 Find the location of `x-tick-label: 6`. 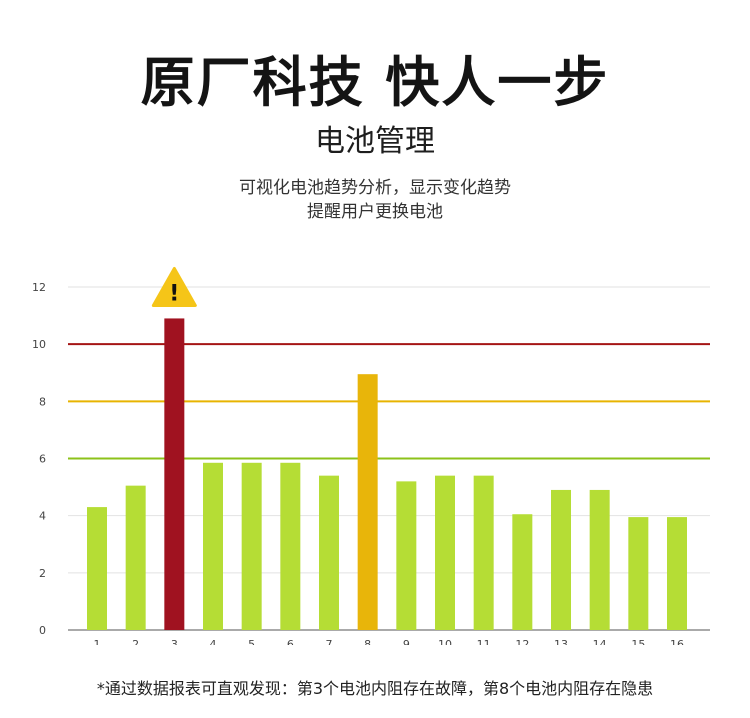

x-tick-label: 6 is located at coordinates (290, 641).